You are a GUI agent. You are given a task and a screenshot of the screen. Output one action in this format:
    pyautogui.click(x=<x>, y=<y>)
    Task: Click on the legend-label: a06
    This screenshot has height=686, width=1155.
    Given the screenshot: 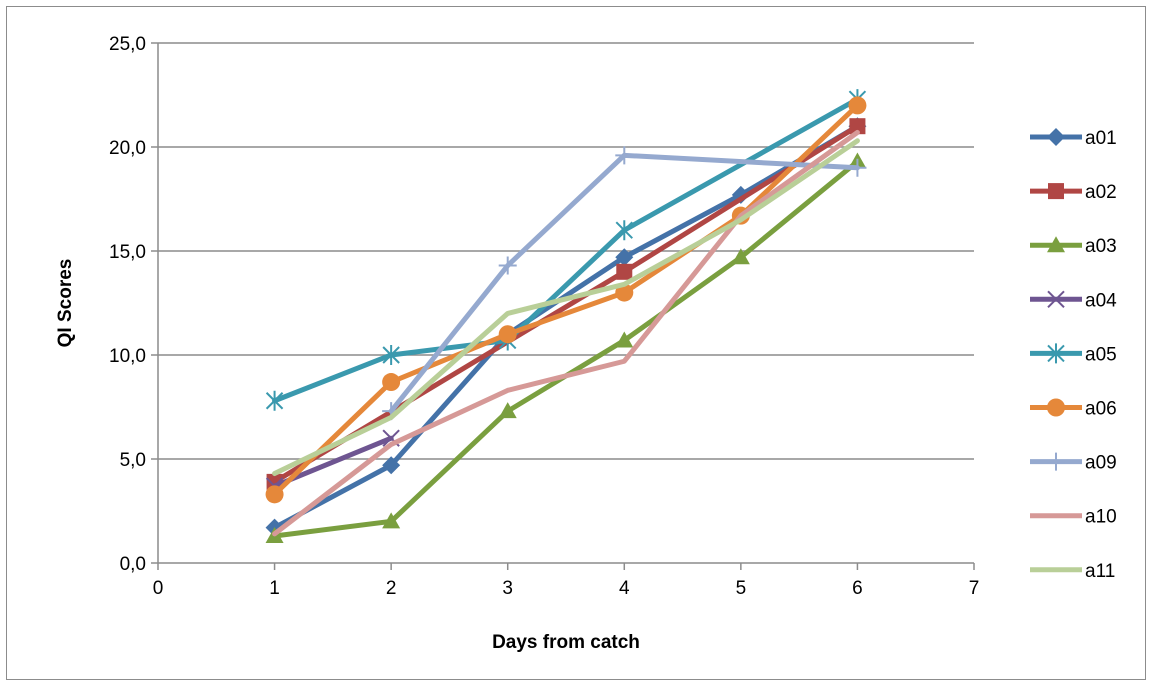 What is the action you would take?
    pyautogui.click(x=1101, y=409)
    